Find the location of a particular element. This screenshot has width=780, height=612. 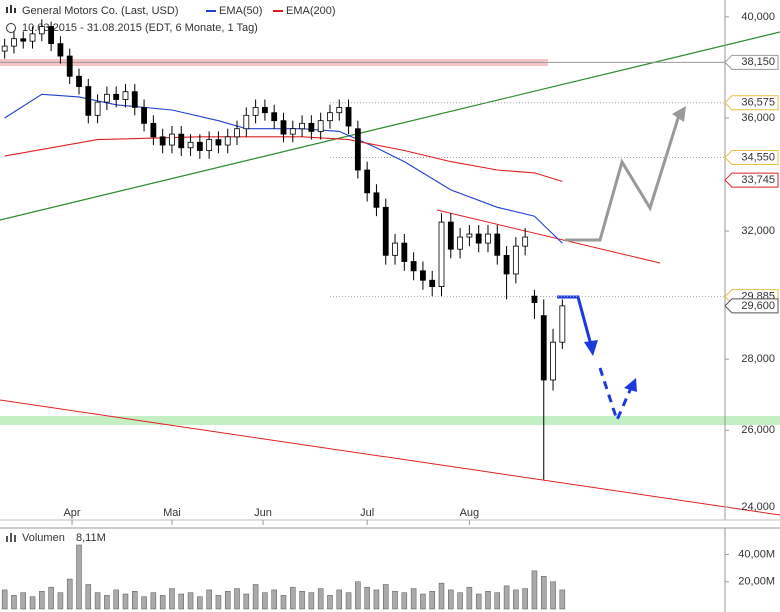

y-tick-label: 24,000 is located at coordinates (758, 507).